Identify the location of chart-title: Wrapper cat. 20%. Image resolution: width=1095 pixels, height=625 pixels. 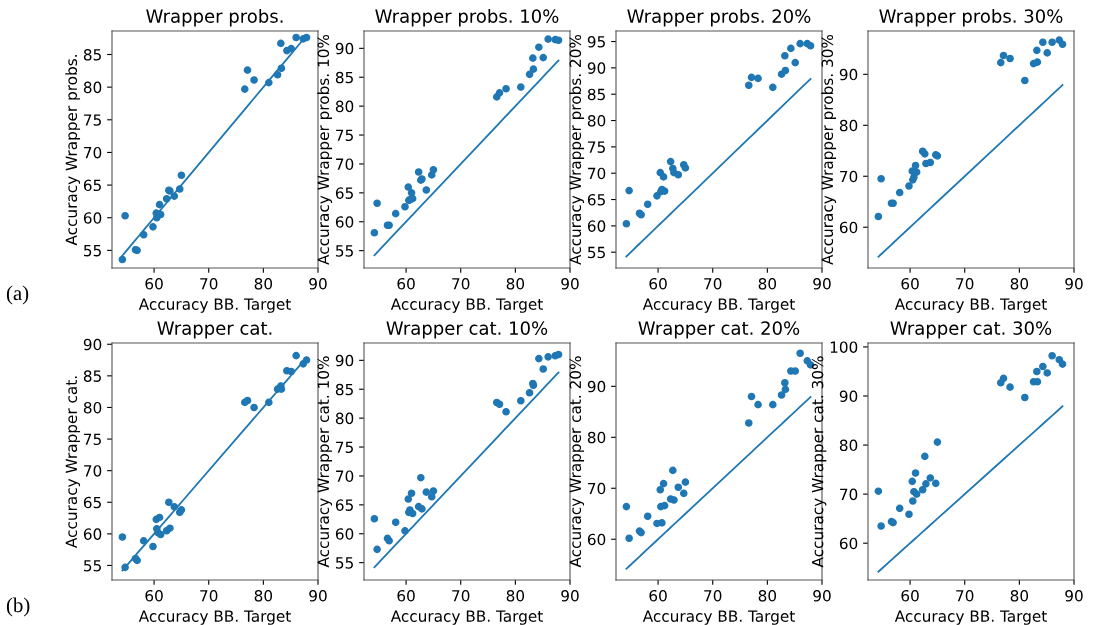
(719, 330).